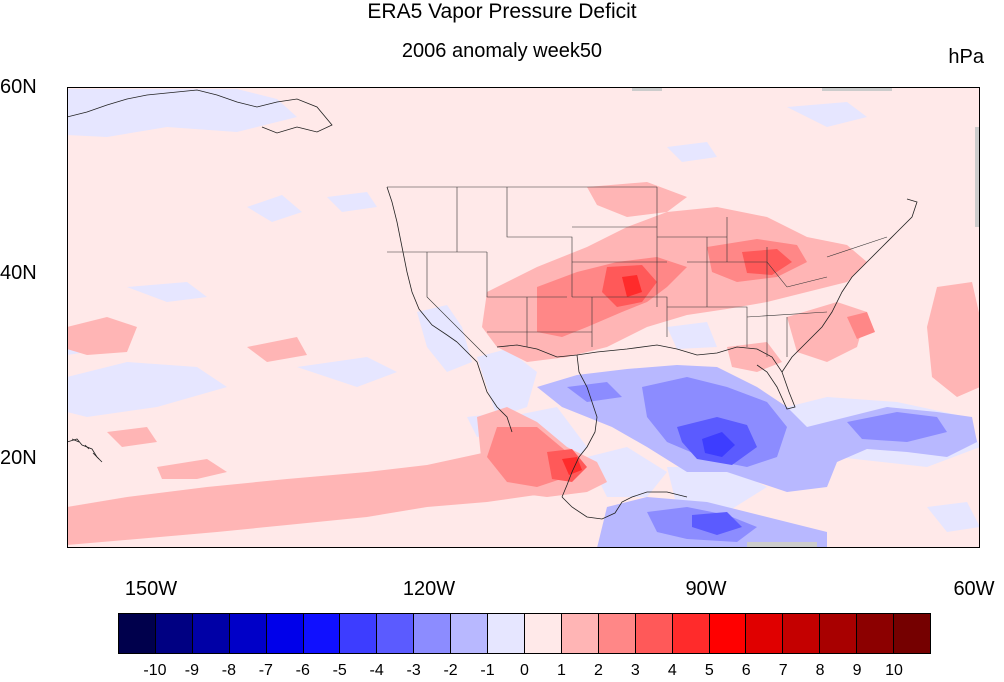 The height and width of the screenshot is (682, 1004). I want to click on colorbar-tick-label: -5, so click(339, 670).